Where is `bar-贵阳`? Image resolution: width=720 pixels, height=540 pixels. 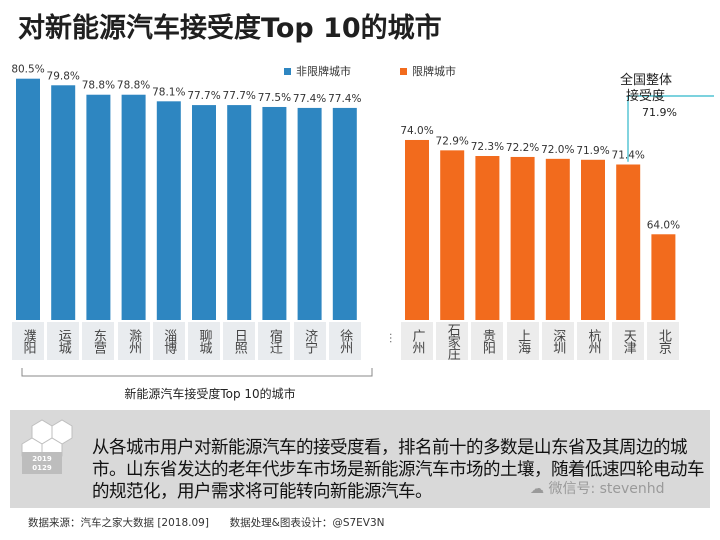
bar-贵阳 is located at coordinates (487, 238).